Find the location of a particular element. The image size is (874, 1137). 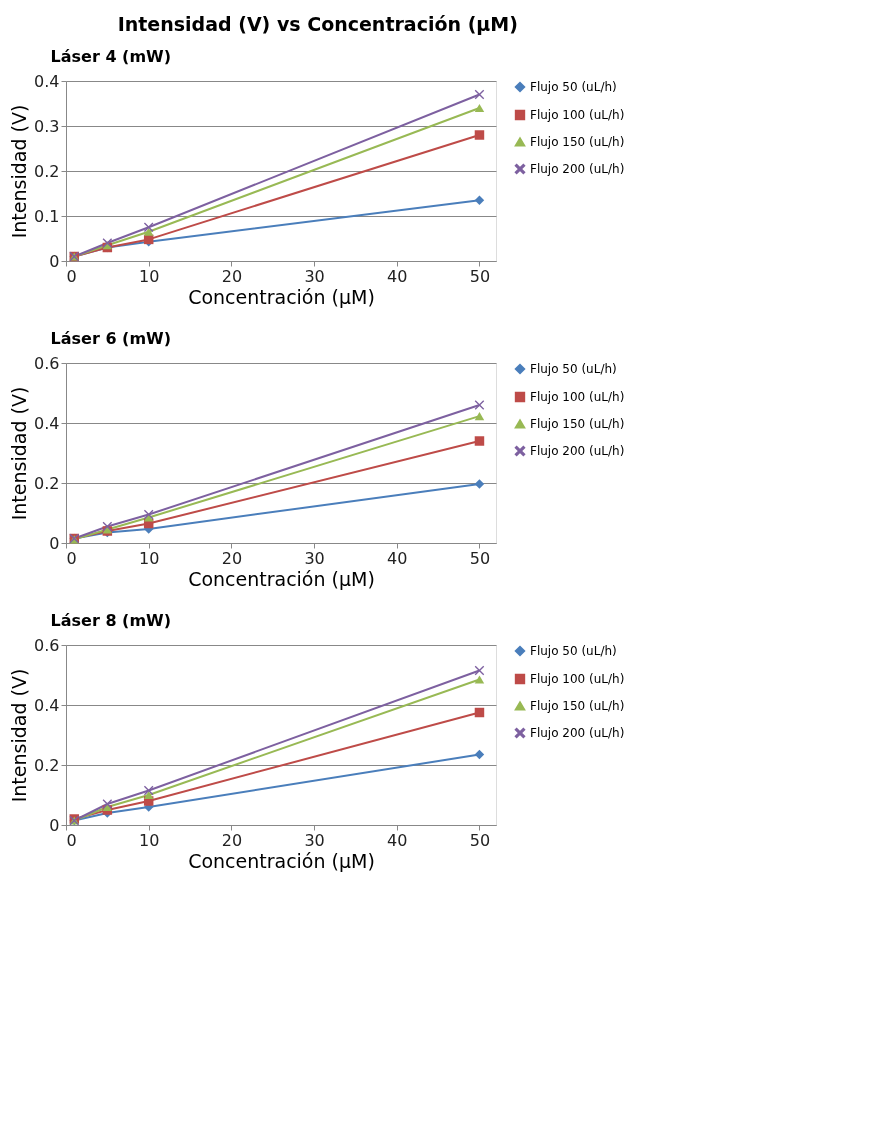

y-tick-label: 0.3 is located at coordinates (47, 126).